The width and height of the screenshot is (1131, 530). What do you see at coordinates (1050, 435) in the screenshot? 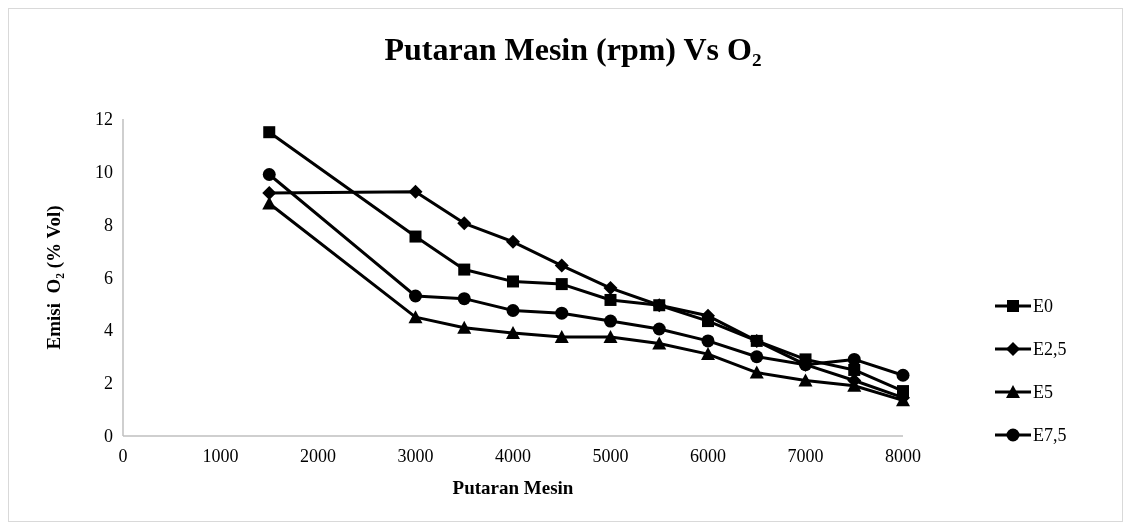
I see `legend-label: E7,5` at bounding box center [1050, 435].